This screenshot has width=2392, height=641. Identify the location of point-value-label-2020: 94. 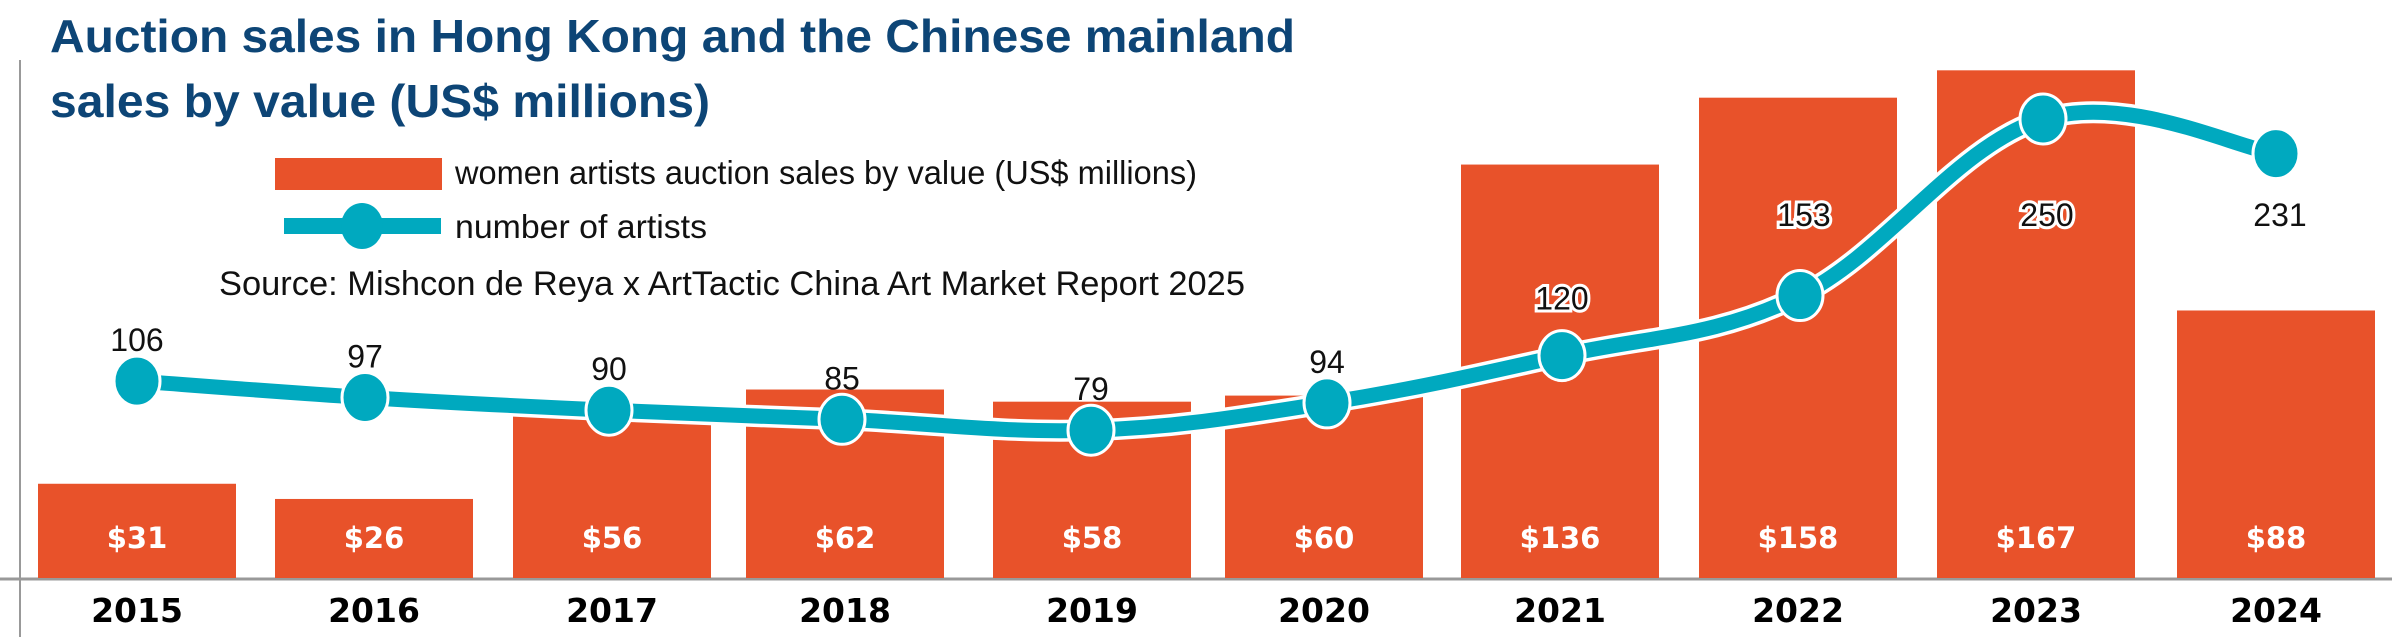
(1327, 362).